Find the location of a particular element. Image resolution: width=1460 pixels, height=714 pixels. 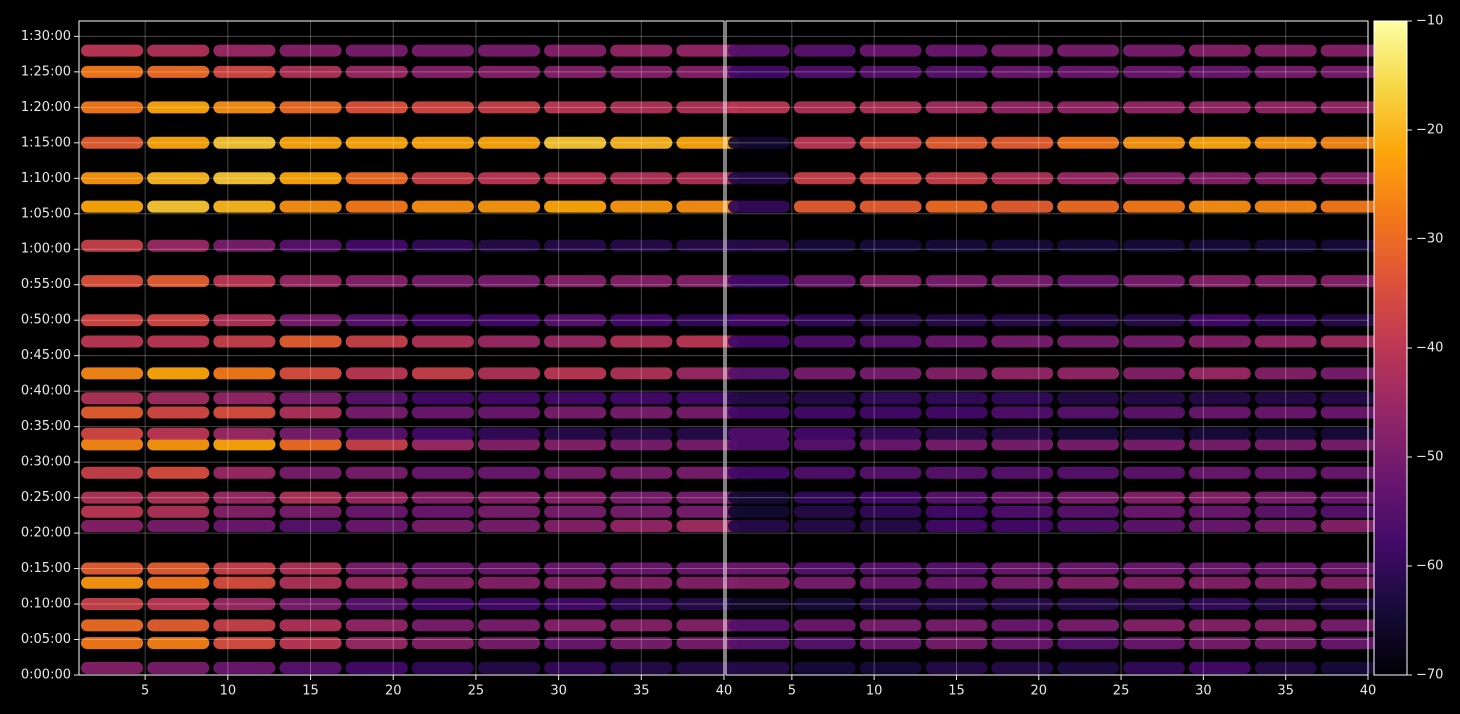

y-tick-label: 1:10:00 is located at coordinates (46, 178).